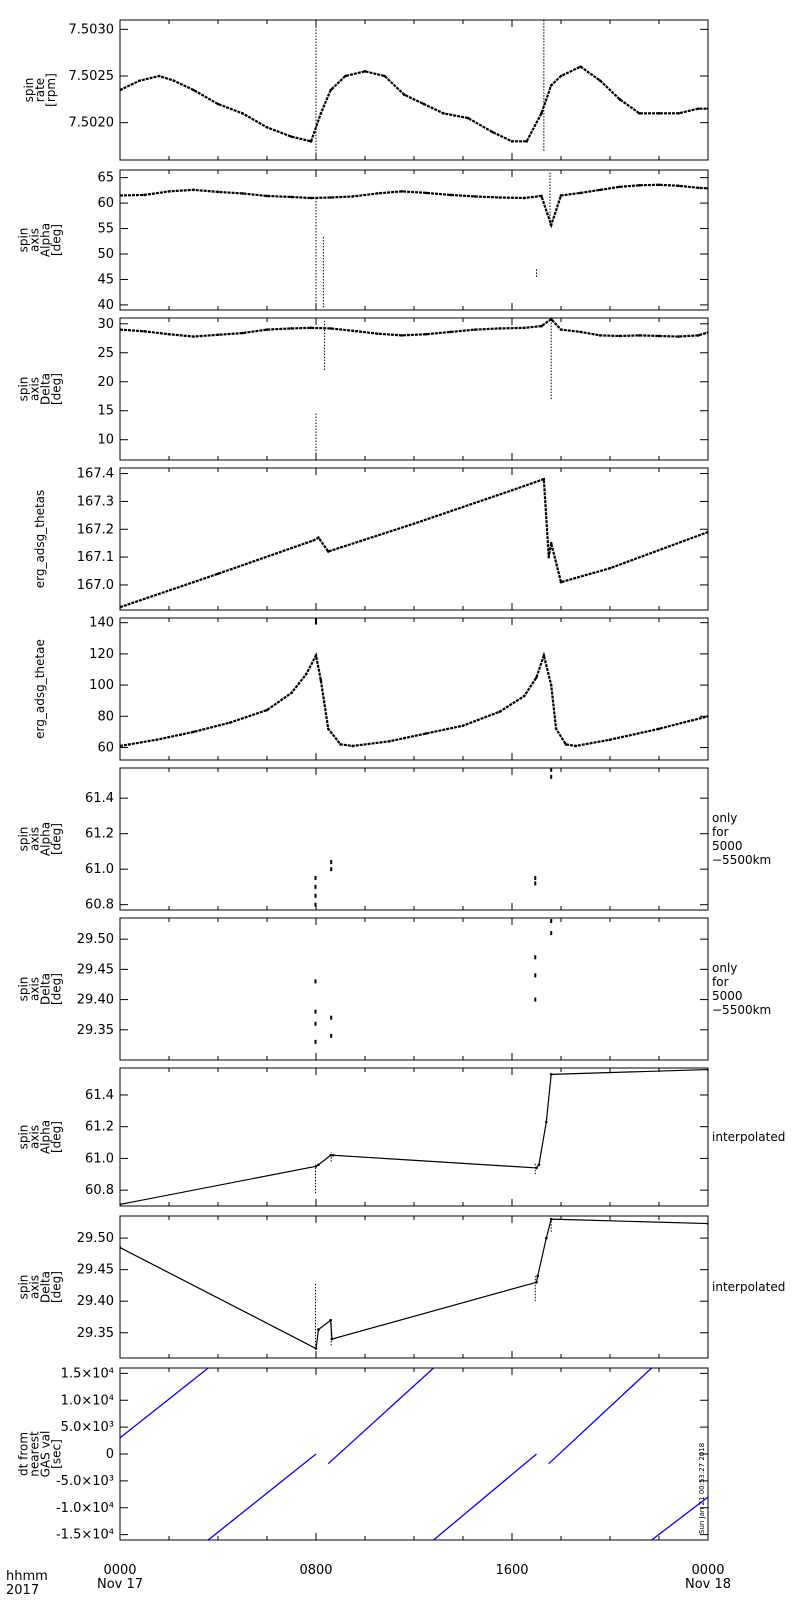 Image resolution: width=800 pixels, height=1600 pixels. What do you see at coordinates (414, 1283) in the screenshot?
I see `panel-9-plot-area` at bounding box center [414, 1283].